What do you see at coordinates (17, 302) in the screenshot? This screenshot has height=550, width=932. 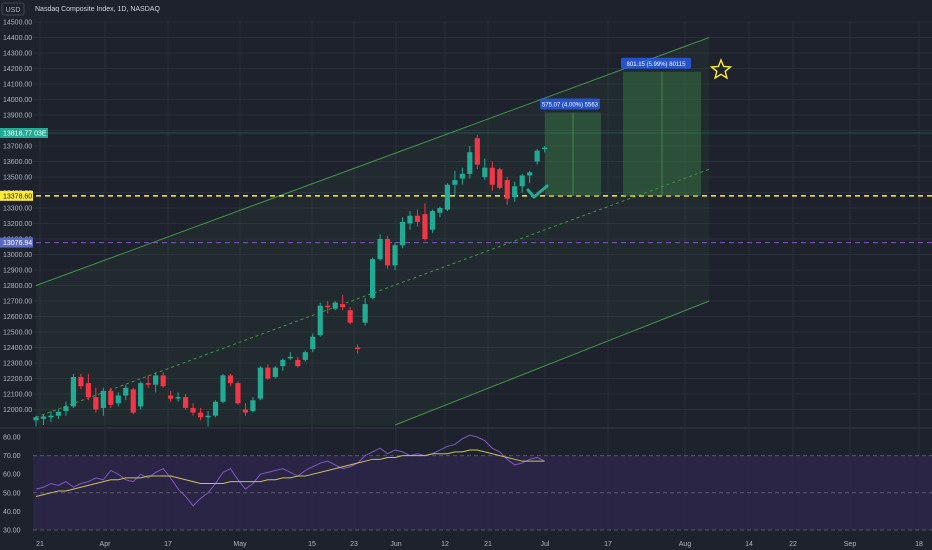 I see `y-tick-label: 12700.00` at bounding box center [17, 302].